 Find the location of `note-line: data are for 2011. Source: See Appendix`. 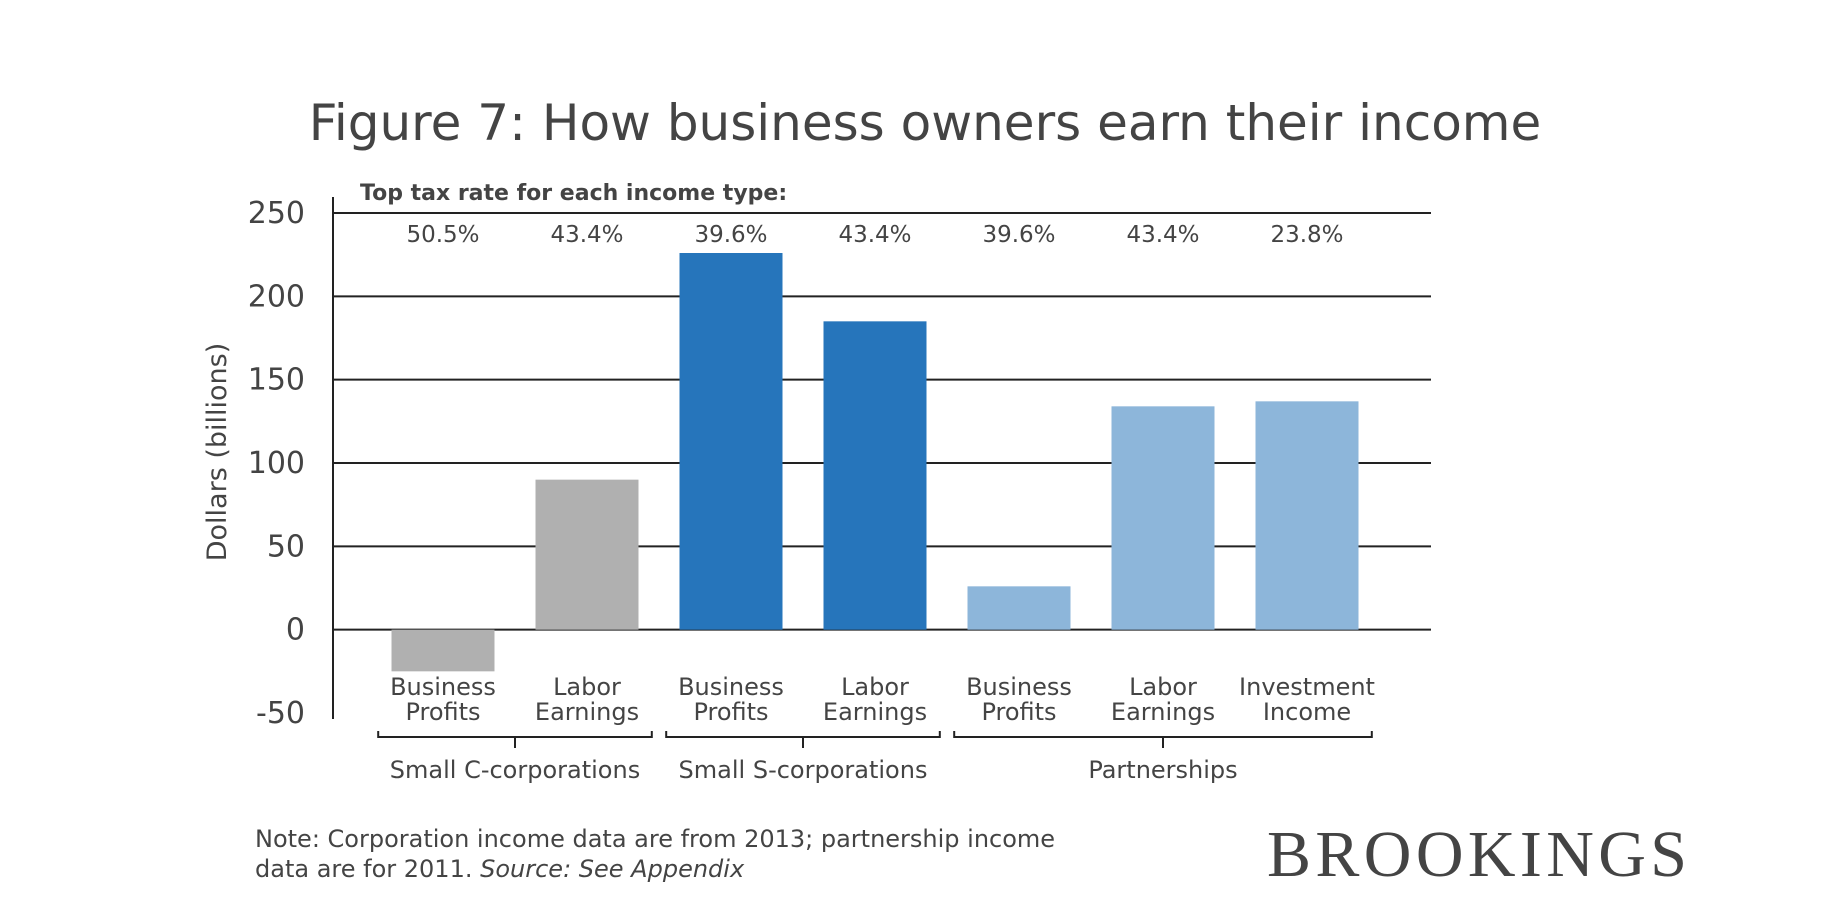

note-line: data are for 2011. Source: See Appendix is located at coordinates (500, 869).